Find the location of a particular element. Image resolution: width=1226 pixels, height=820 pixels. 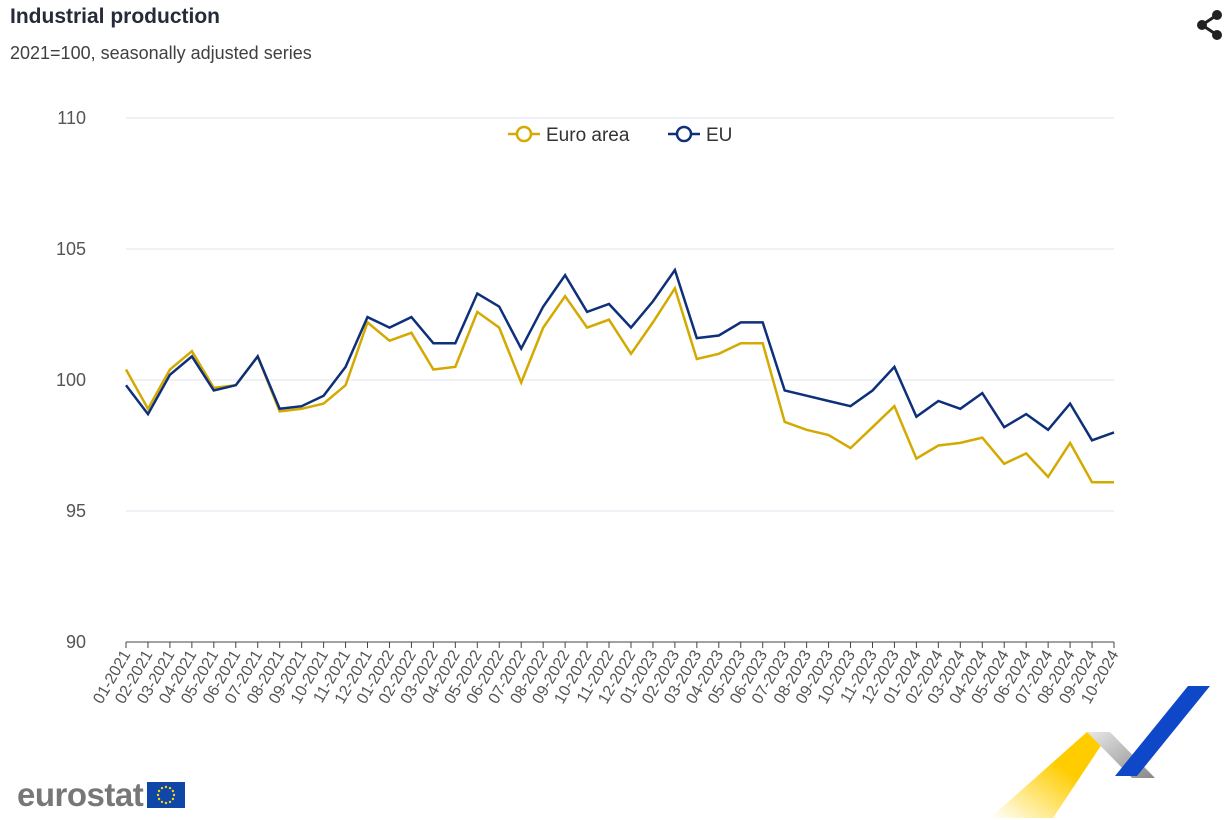

y-tick-label: 100 is located at coordinates (71, 380).